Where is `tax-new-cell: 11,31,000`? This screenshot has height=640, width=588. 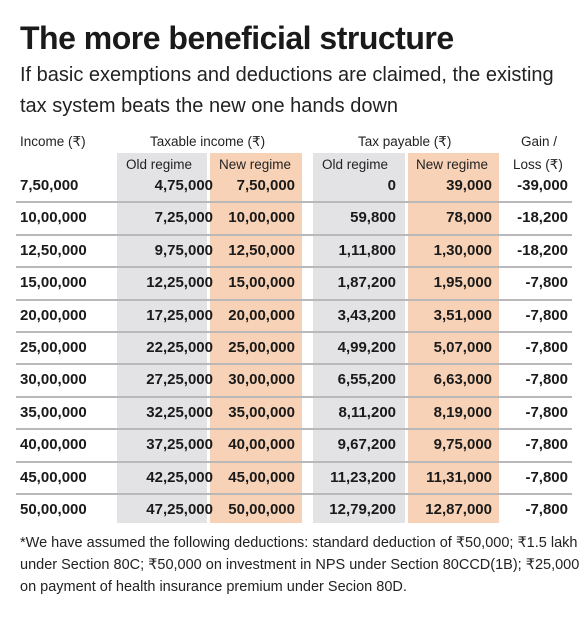
tax-new-cell: 11,31,000 is located at coordinates (459, 477).